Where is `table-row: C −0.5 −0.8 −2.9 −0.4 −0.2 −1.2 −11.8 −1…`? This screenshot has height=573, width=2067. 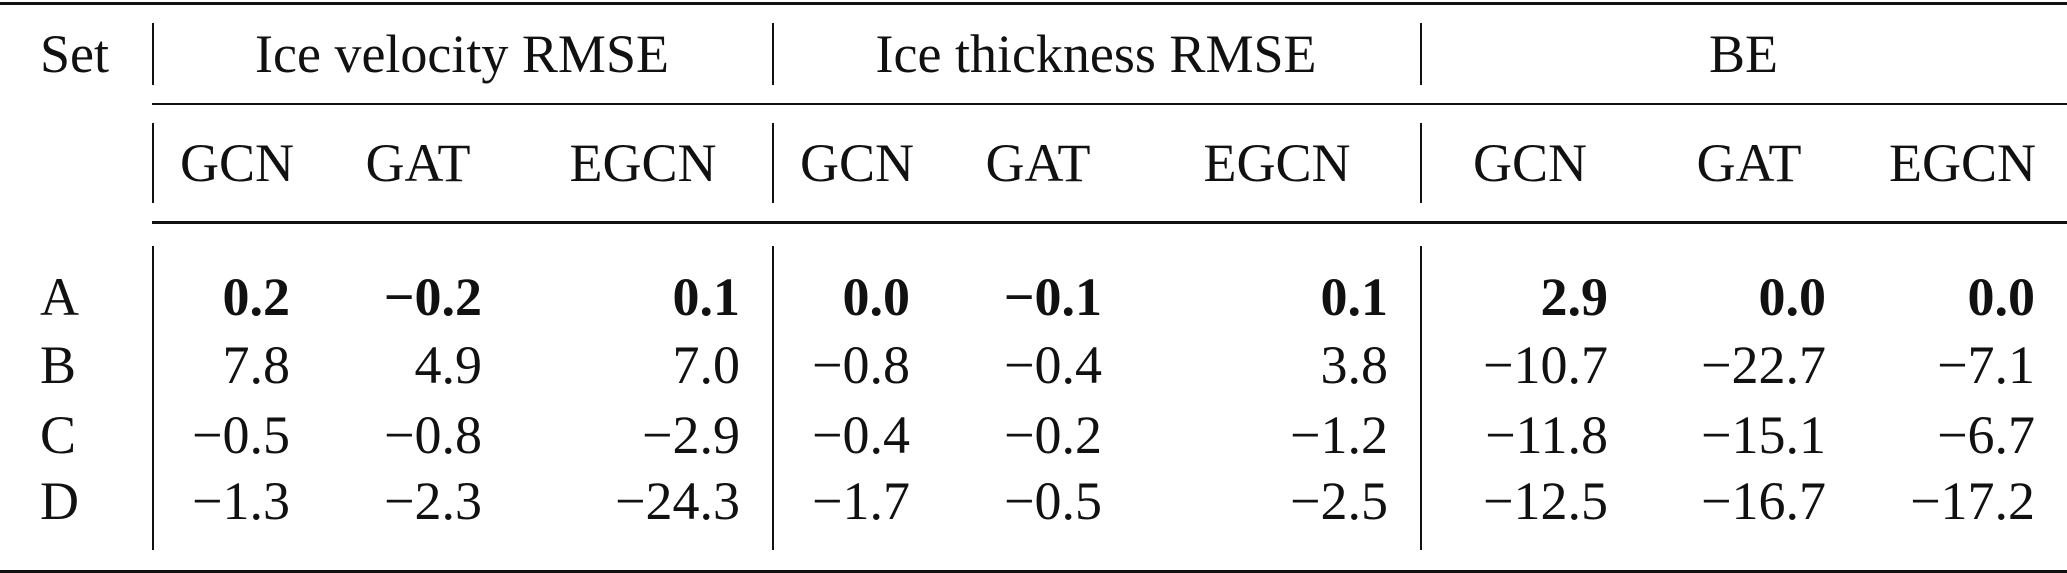
table-row: C −0.5 −0.8 −2.9 −0.4 −0.2 −1.2 −11.8 −1… is located at coordinates (1033, 435).